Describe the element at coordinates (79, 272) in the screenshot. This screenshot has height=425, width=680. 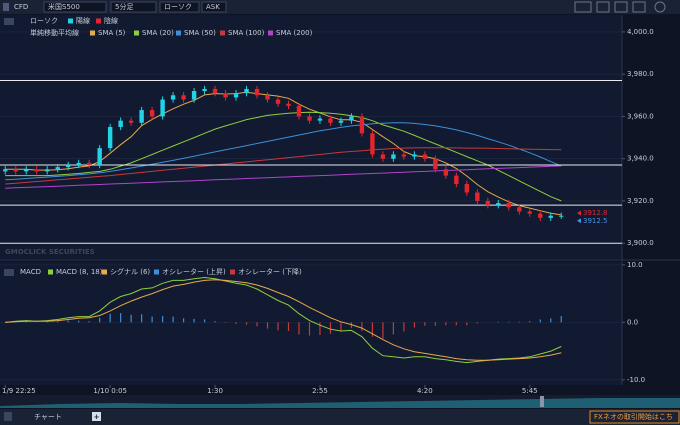
I see `legend-item: MACD (8, 18)` at that location.